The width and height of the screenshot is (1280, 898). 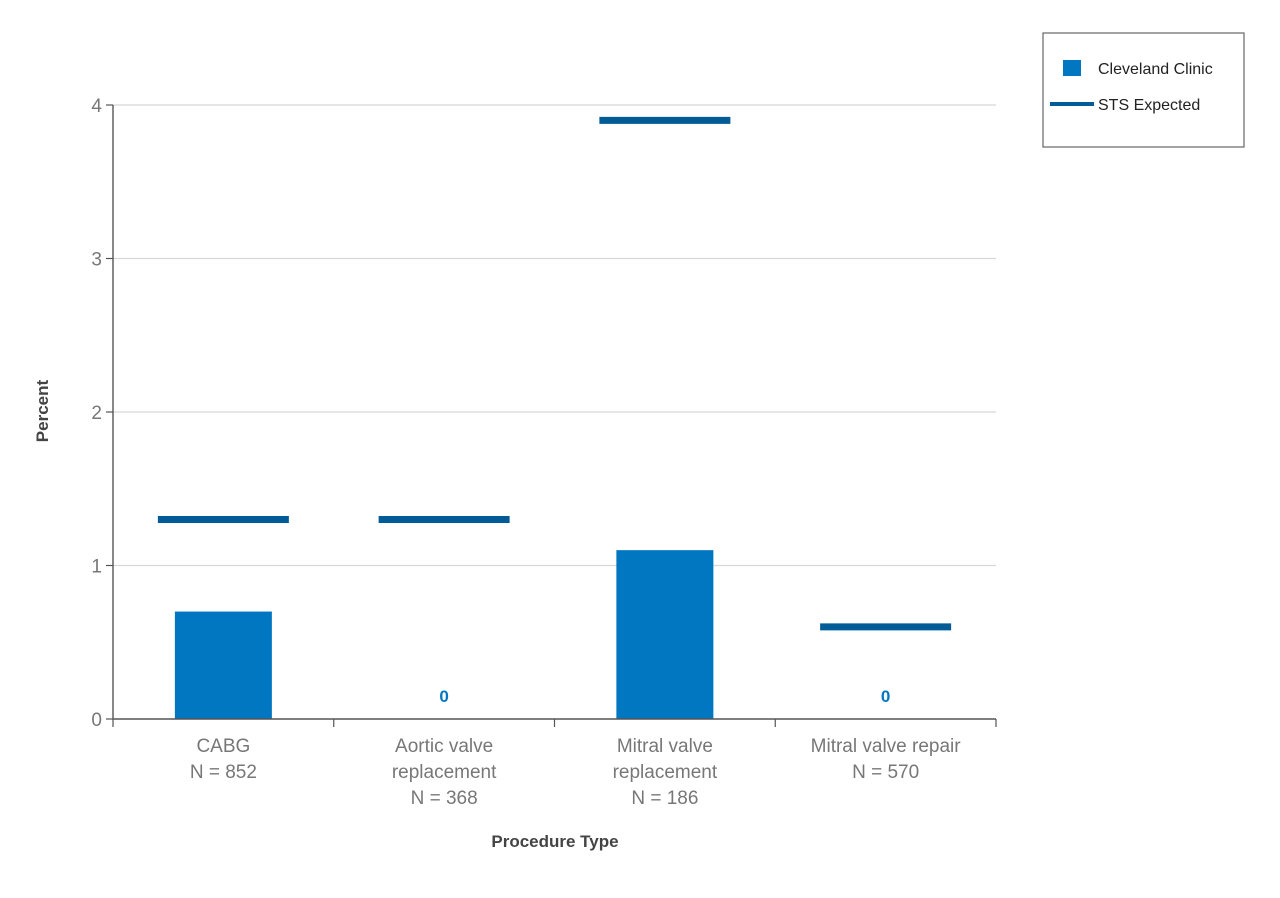 I want to click on x-tick-label-line: Mitral valve, so click(x=665, y=746).